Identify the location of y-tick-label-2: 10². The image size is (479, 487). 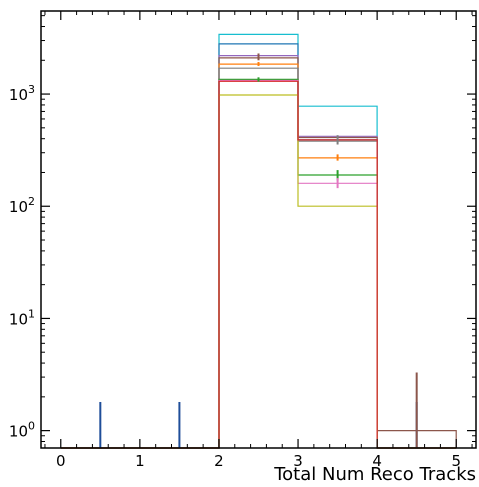
(22, 205).